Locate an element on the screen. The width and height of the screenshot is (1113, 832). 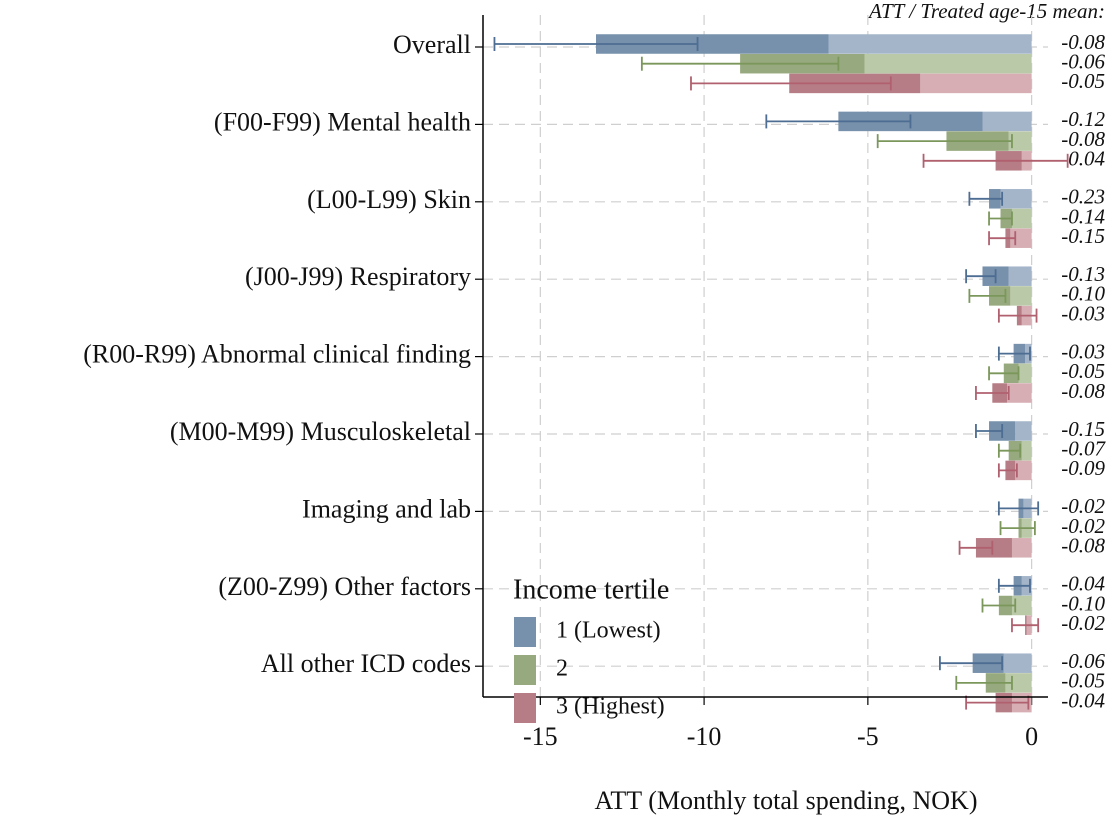
x-tick-label: -5 is located at coordinates (868, 736).